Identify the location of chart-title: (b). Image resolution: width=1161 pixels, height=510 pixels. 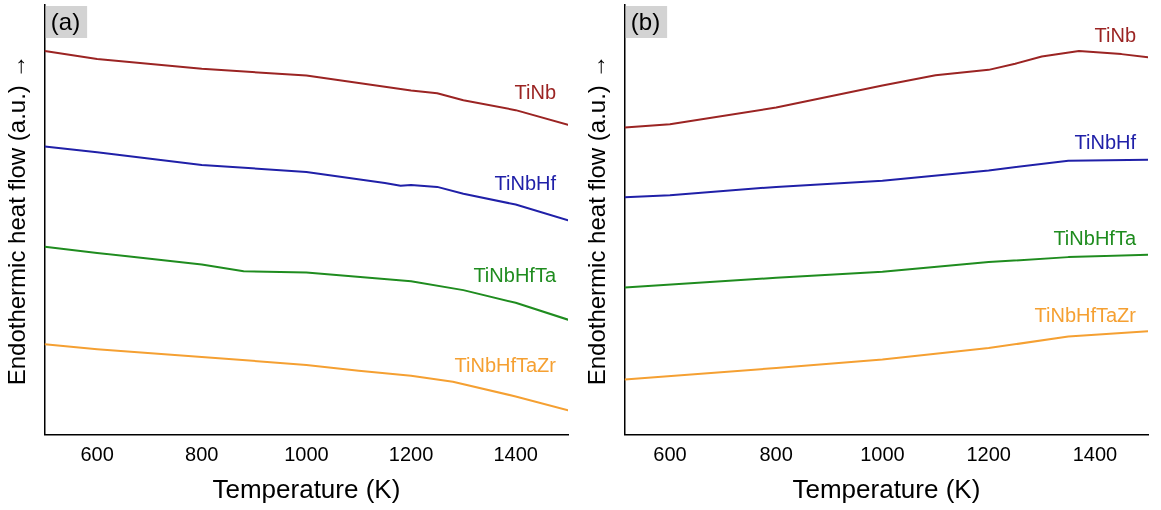
(645, 21).